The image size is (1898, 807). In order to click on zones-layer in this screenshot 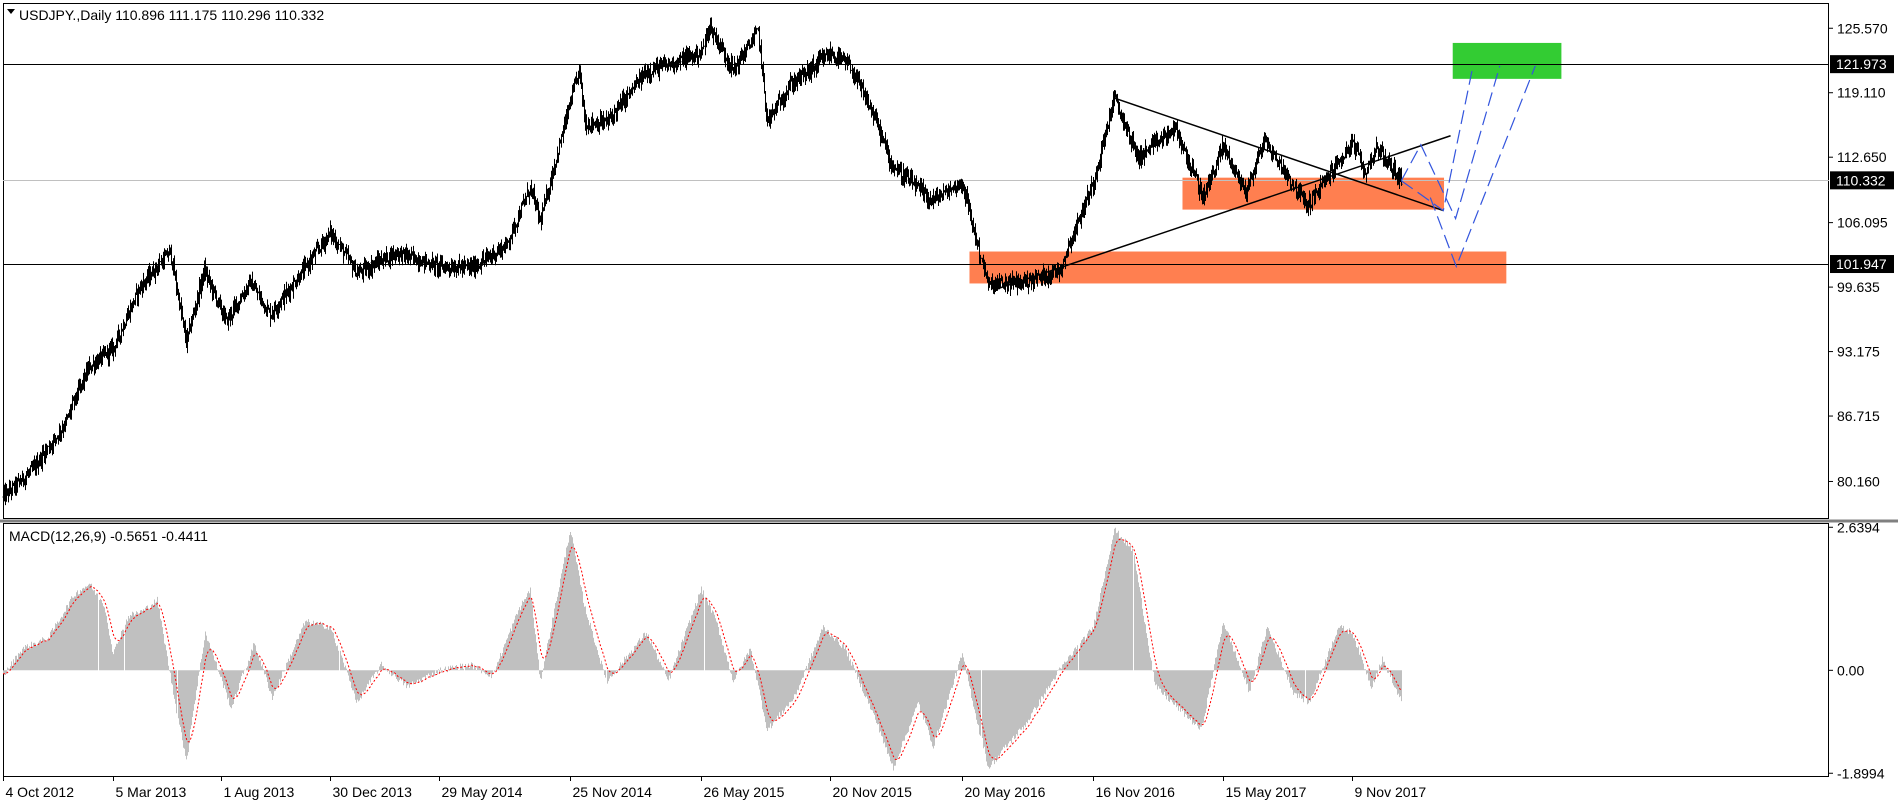, I will do `click(1265, 163)`.